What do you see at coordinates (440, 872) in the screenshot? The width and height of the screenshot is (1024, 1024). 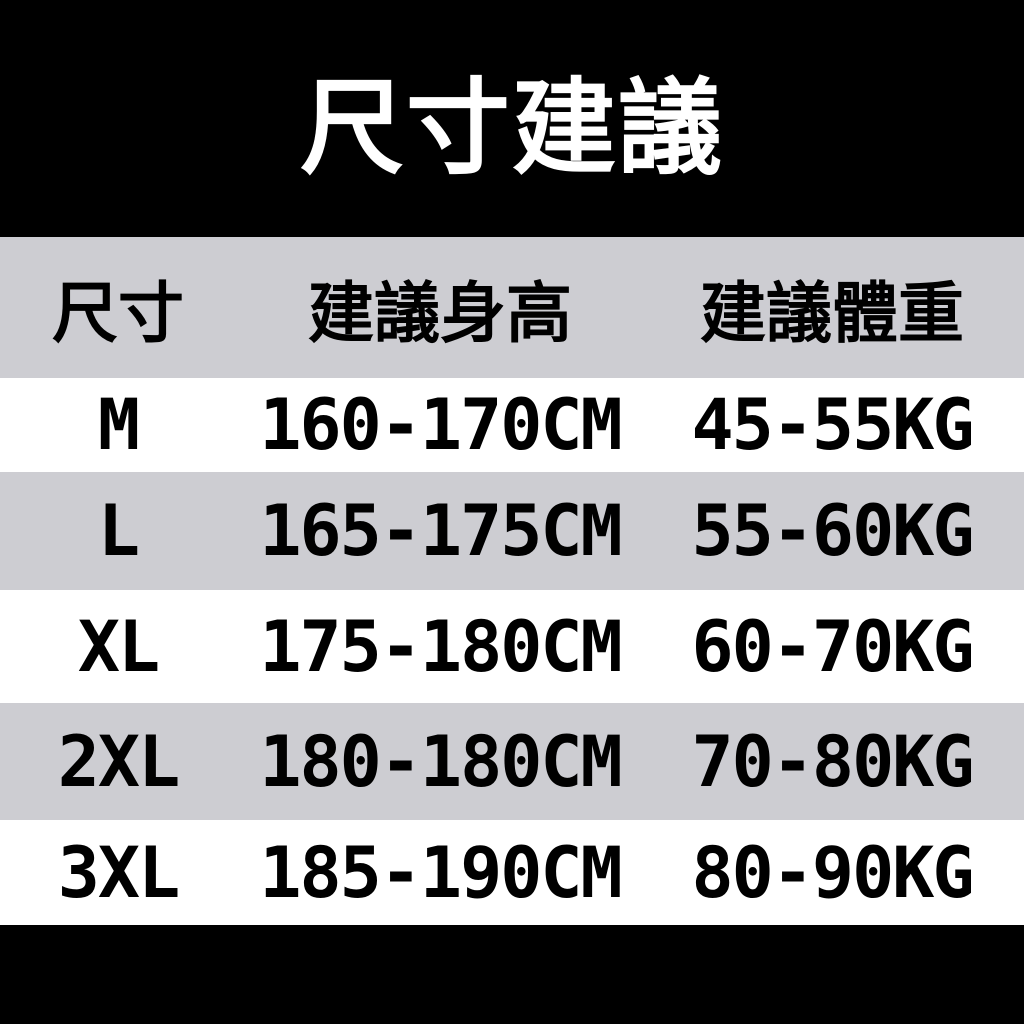 I see `height-cell: 185-190CM` at bounding box center [440, 872].